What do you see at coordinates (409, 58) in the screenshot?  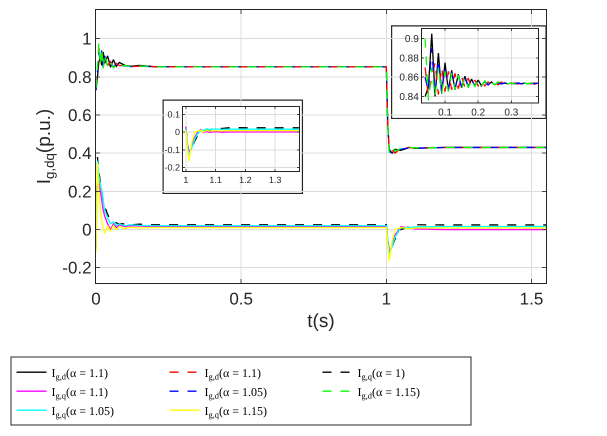 I see `y-tick-label: 0.88` at bounding box center [409, 58].